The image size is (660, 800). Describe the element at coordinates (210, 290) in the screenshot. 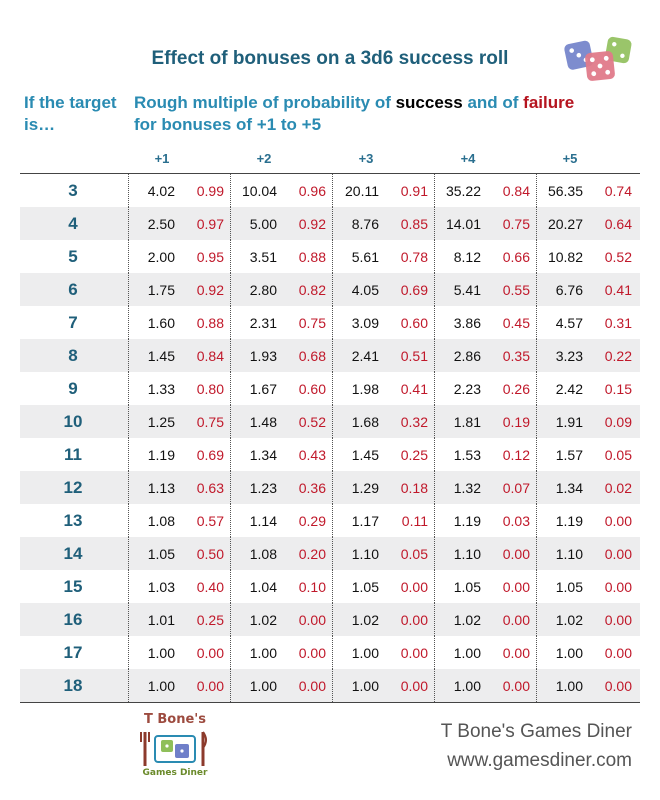

I see `failure-multiple: 0.92` at that location.